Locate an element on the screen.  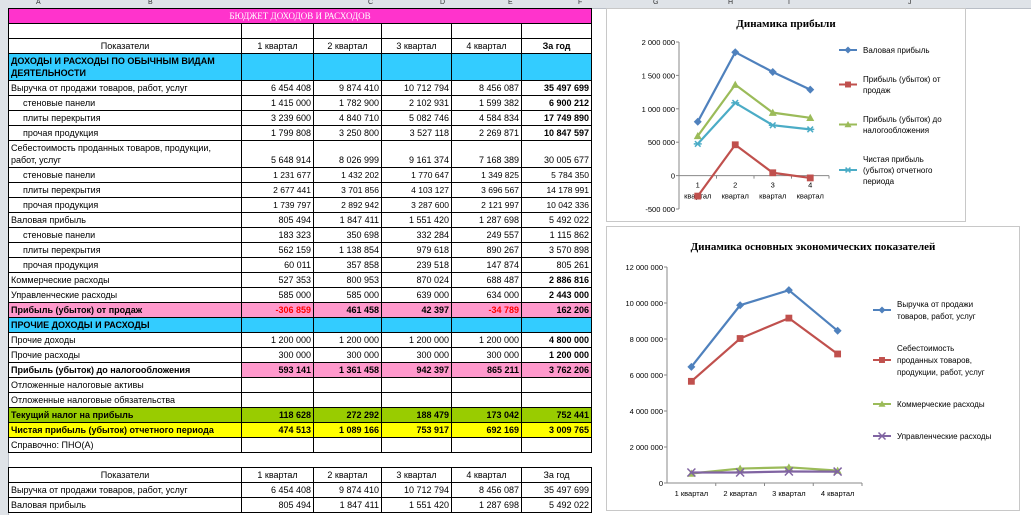
value-cell: 357 858 is located at coordinates (347, 265).